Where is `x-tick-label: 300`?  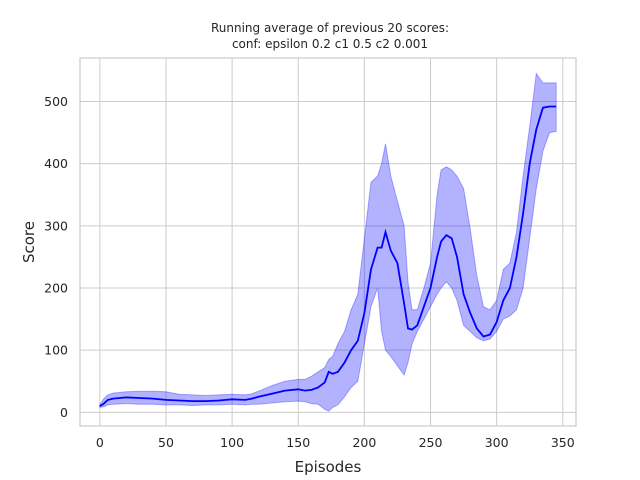
x-tick-label: 300 is located at coordinates (497, 442).